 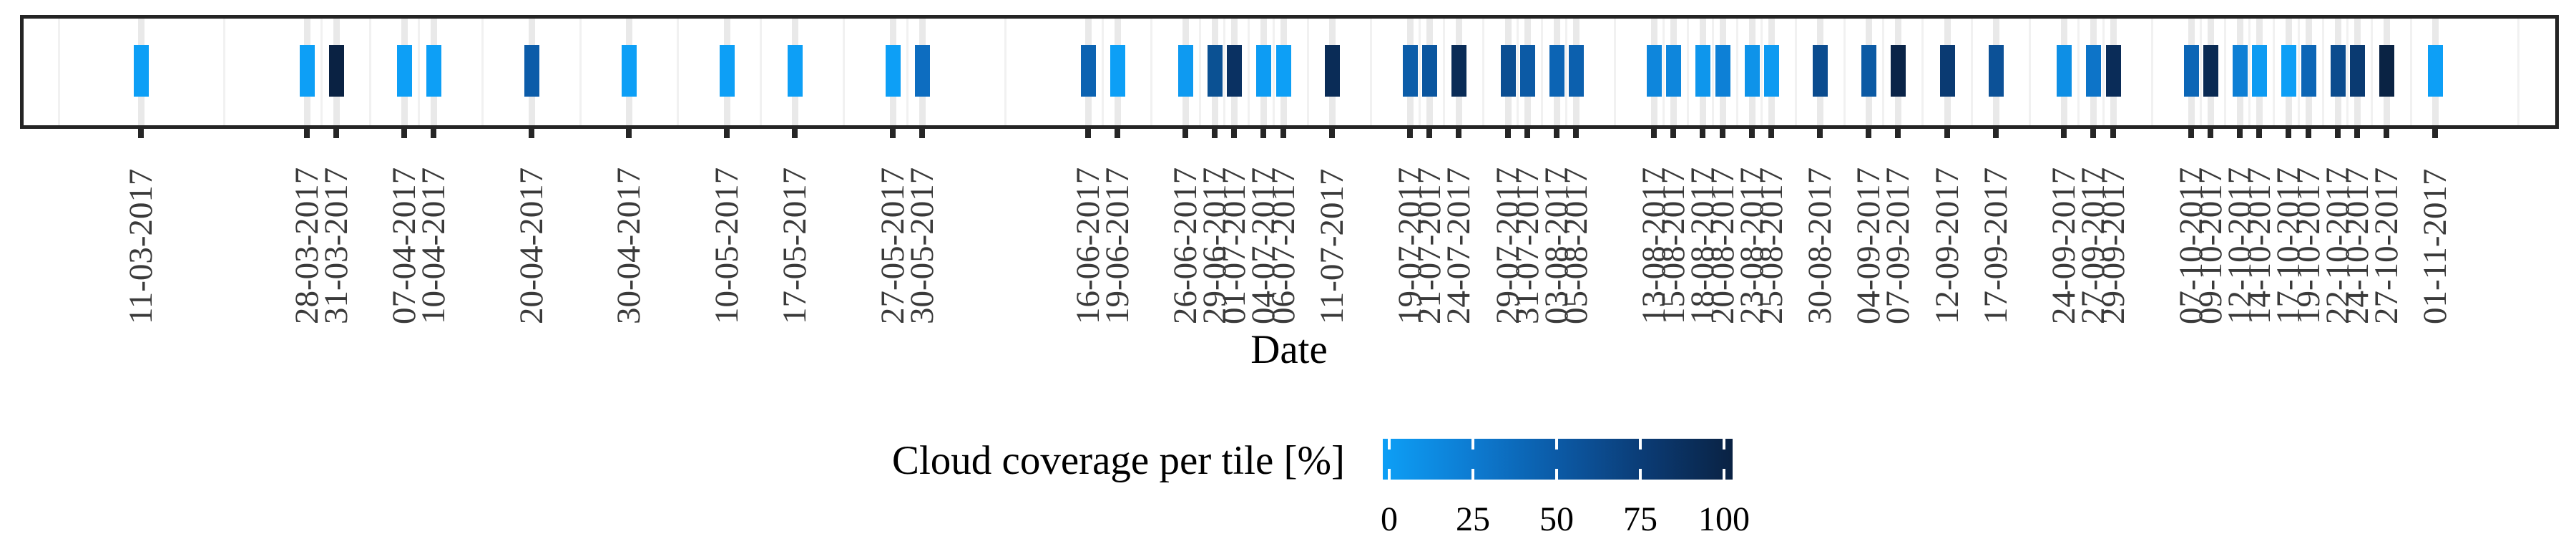 I want to click on legend-tick-label: 50, so click(x=1556, y=519).